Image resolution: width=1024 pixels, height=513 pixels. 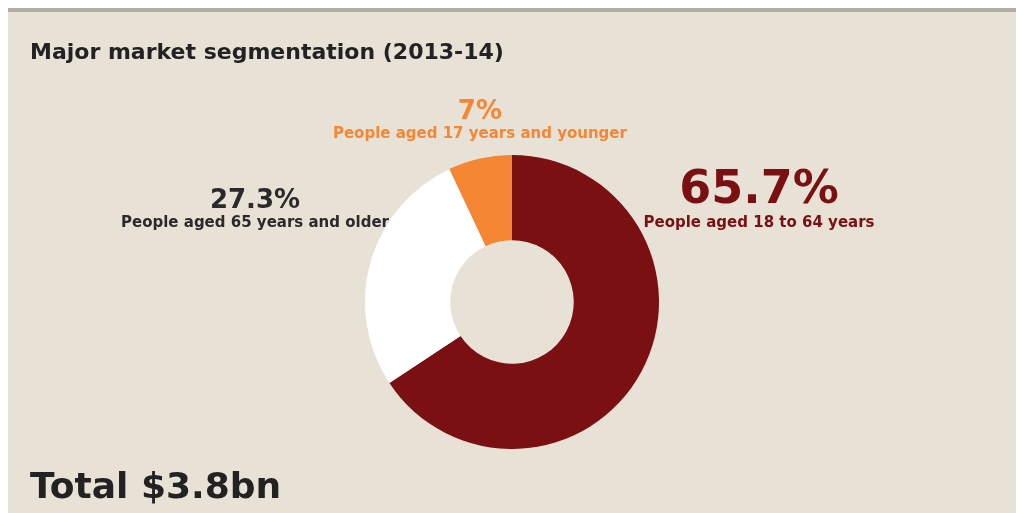 What do you see at coordinates (255, 198) in the screenshot?
I see `data-label: 27.3%` at bounding box center [255, 198].